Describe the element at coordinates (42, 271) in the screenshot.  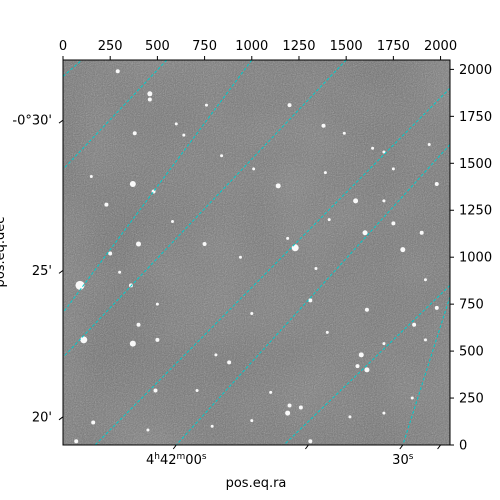
I see `dec-tick-label: 25'` at that location.